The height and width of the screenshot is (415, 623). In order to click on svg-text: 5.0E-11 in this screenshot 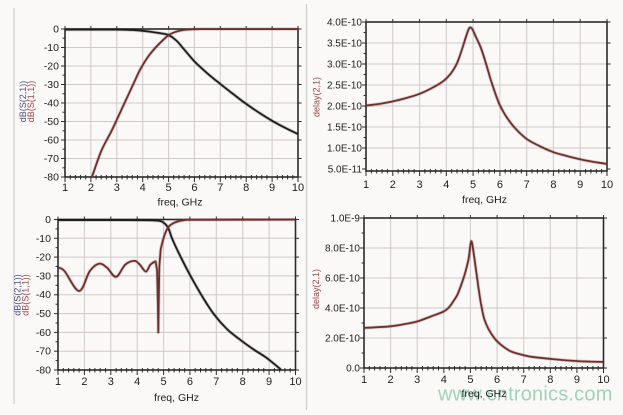, I will do `click(345, 170)`.